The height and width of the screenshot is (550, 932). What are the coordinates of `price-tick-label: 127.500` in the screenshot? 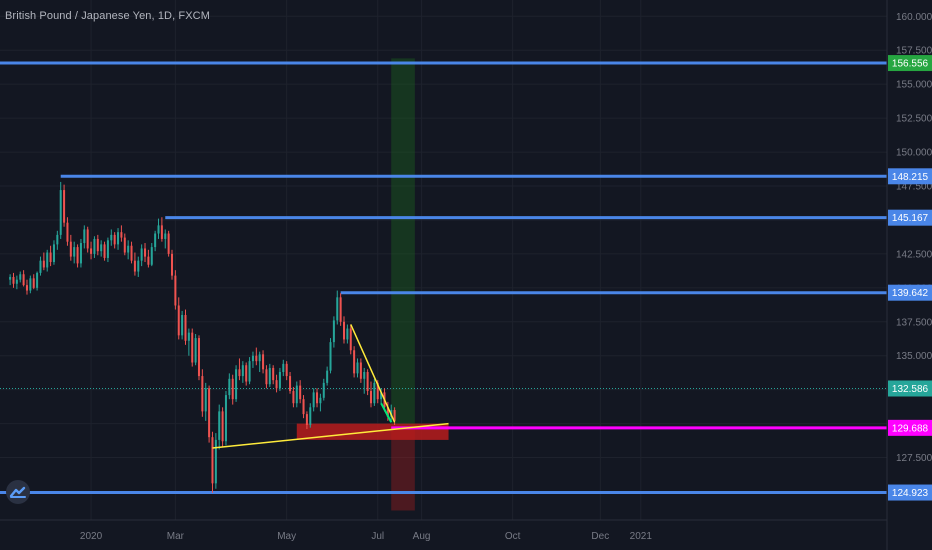 It's located at (914, 458).